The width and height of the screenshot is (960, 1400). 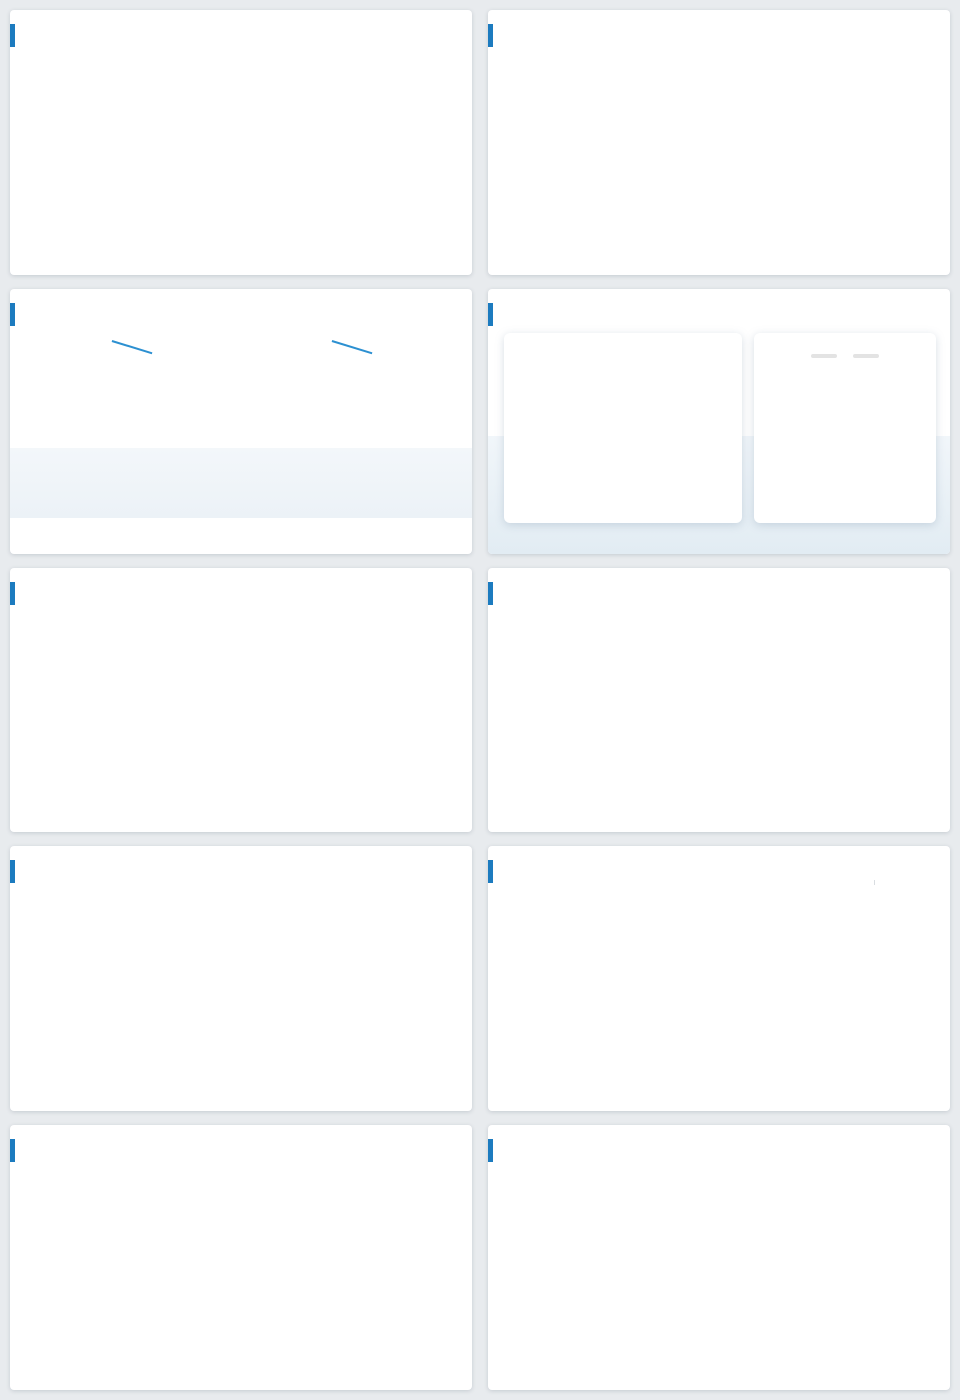 I want to click on background-band, so click(x=241, y=482).